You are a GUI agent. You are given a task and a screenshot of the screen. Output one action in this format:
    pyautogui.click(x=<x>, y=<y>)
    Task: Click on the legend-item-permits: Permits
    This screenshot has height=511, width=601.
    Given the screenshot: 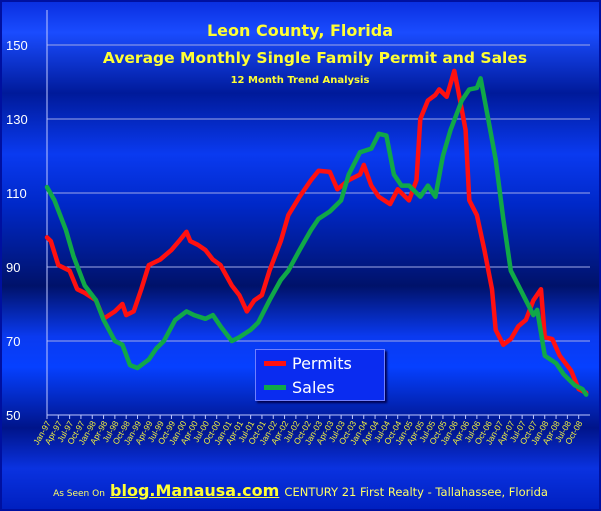 What is the action you would take?
    pyautogui.click(x=308, y=363)
    